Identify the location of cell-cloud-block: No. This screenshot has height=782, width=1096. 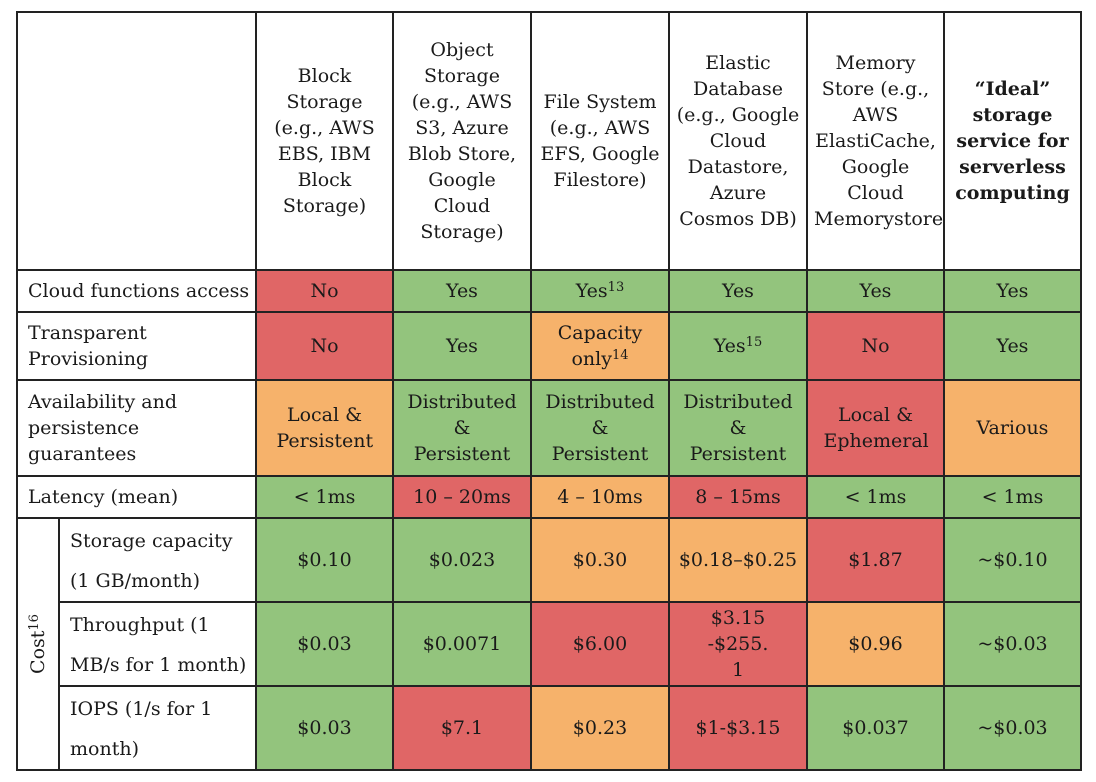
(324, 291).